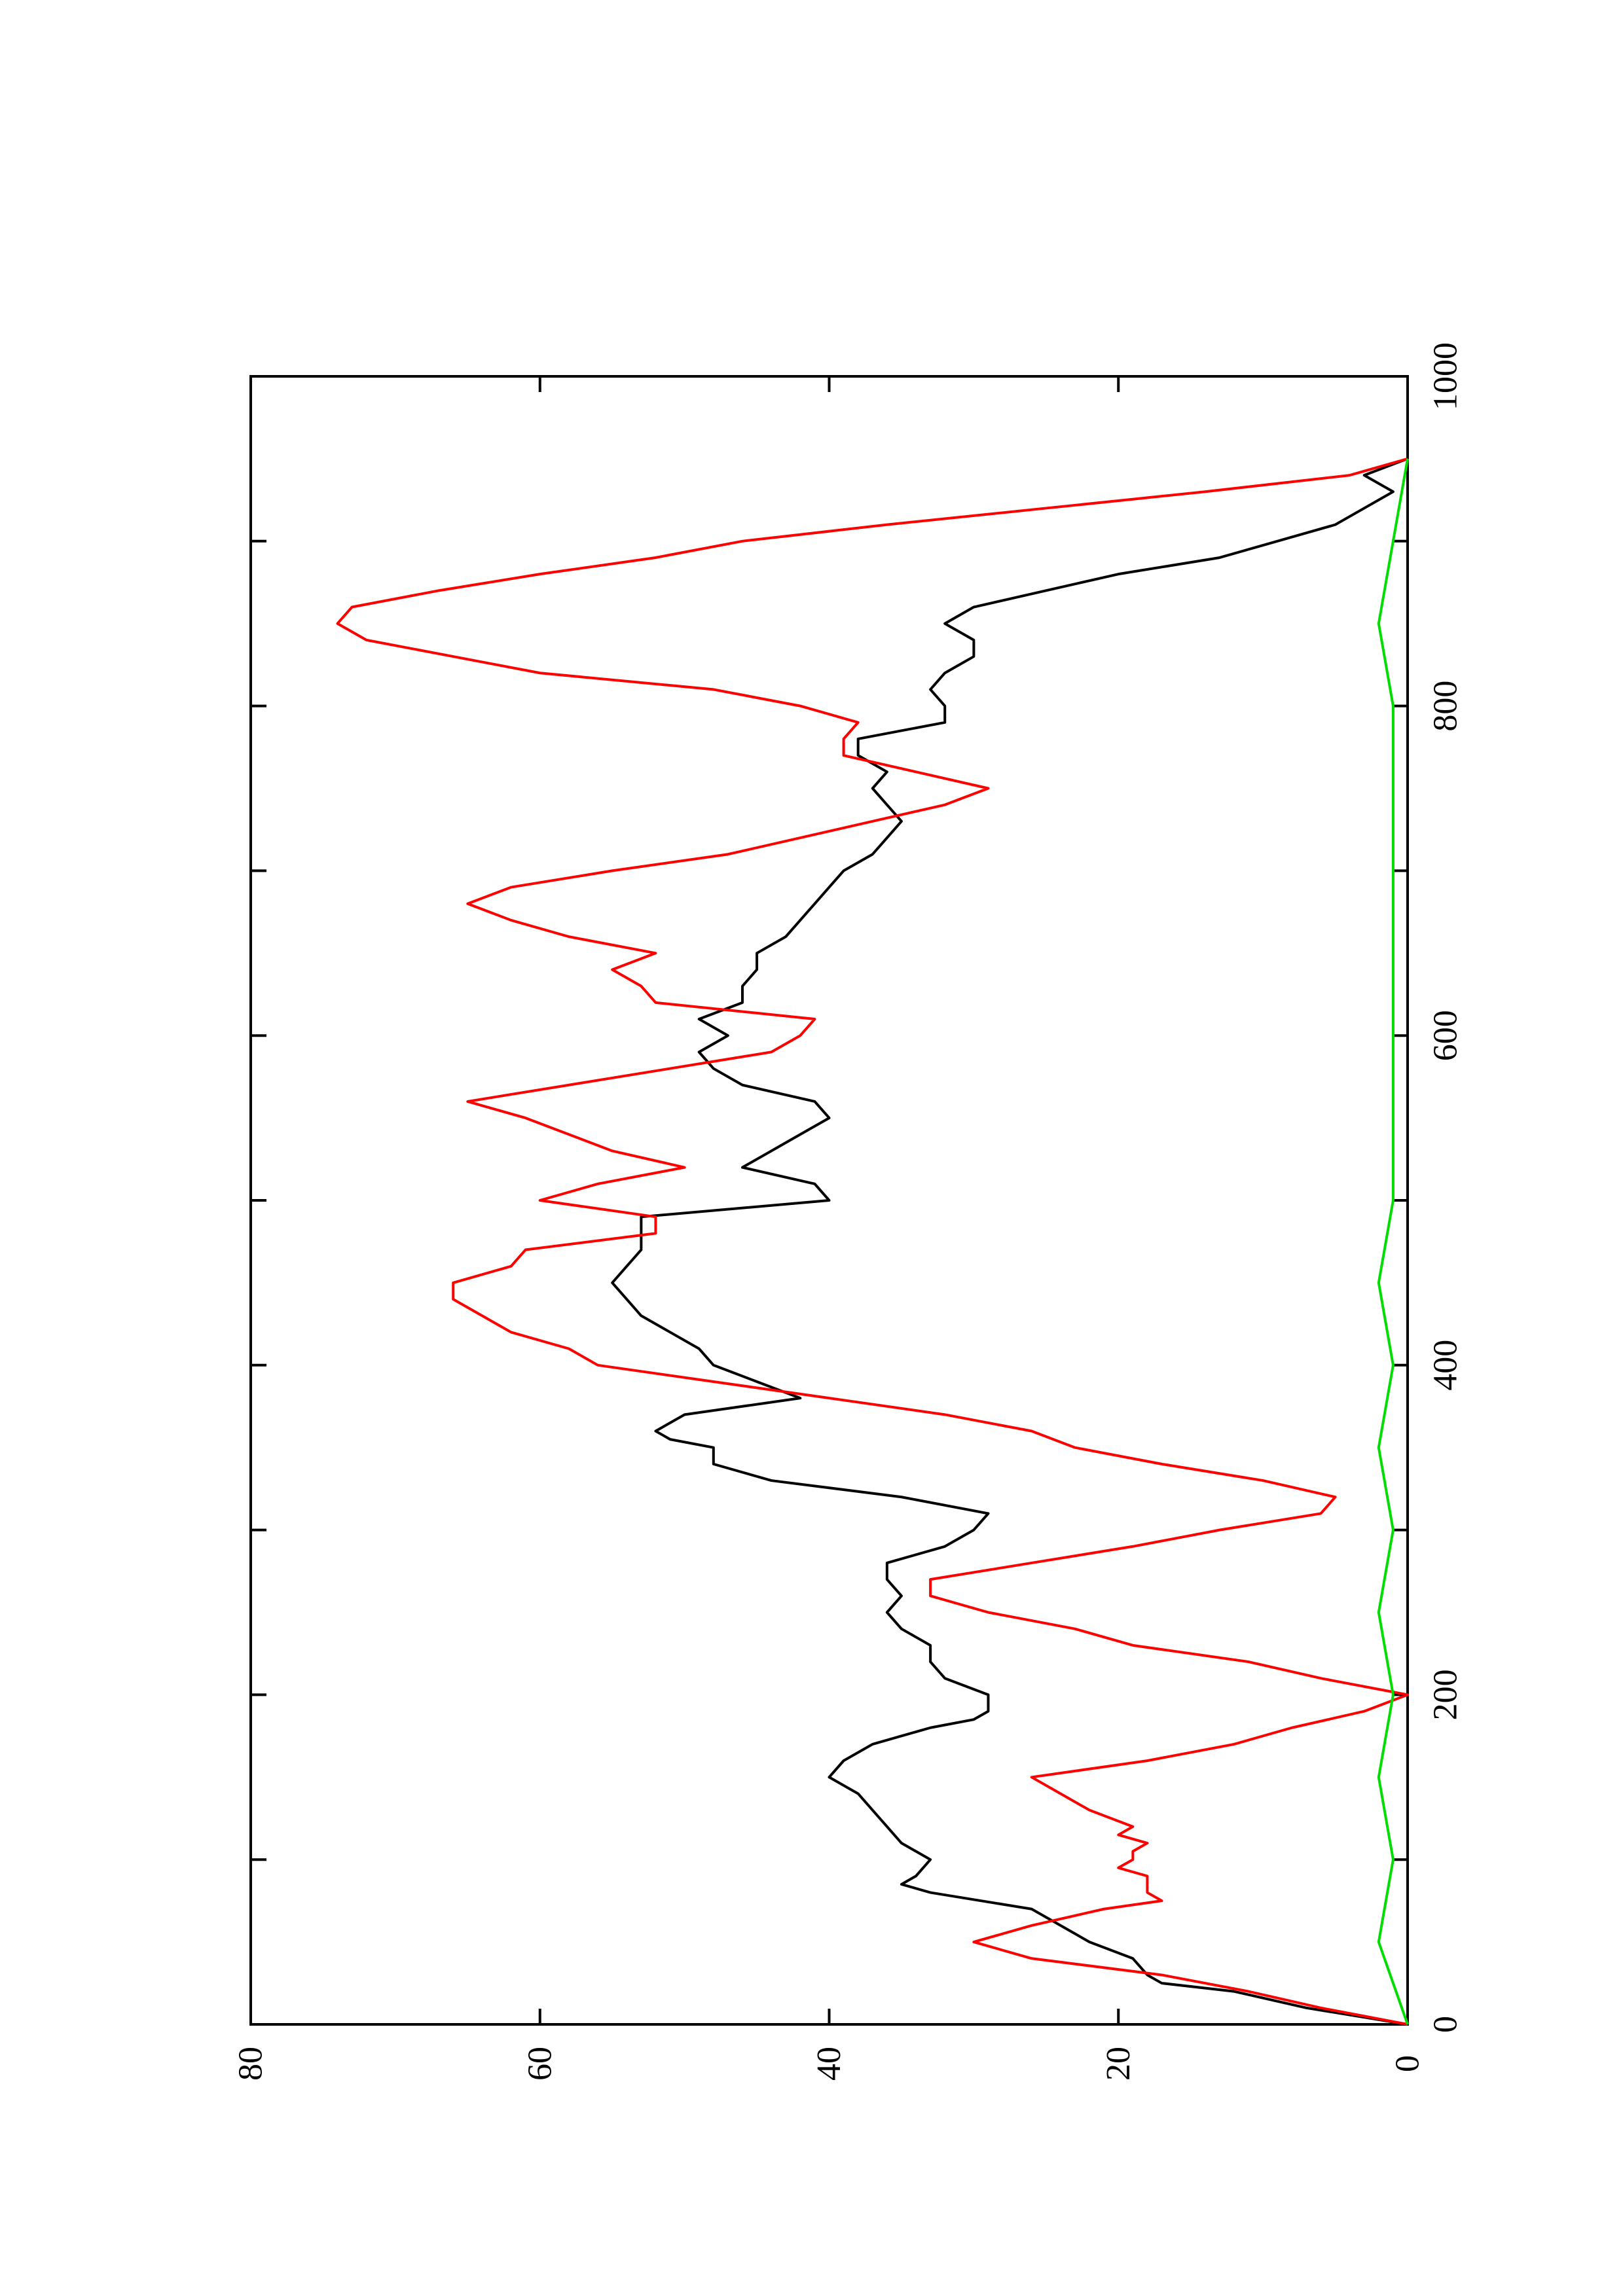  Describe the element at coordinates (1446, 1365) in the screenshot. I see `x-tick-label: 400` at that location.